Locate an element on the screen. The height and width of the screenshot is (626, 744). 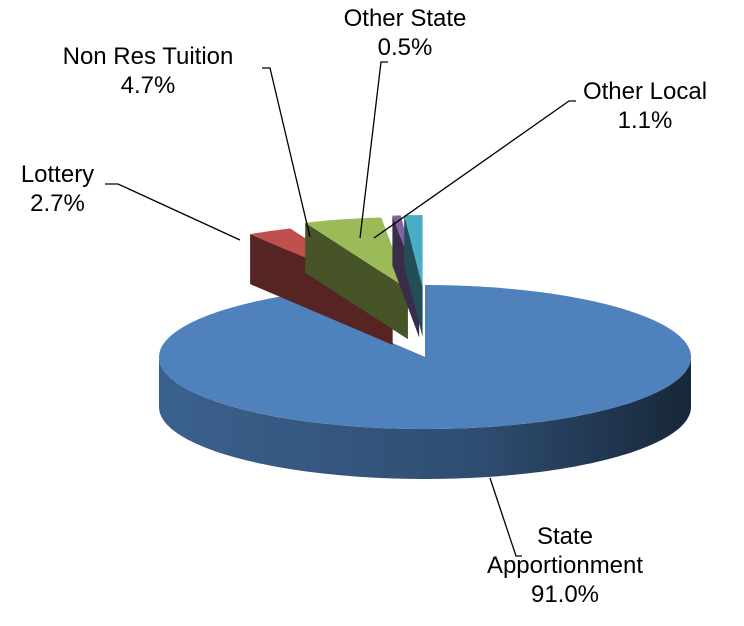
category-label: Other Local is located at coordinates (645, 91).